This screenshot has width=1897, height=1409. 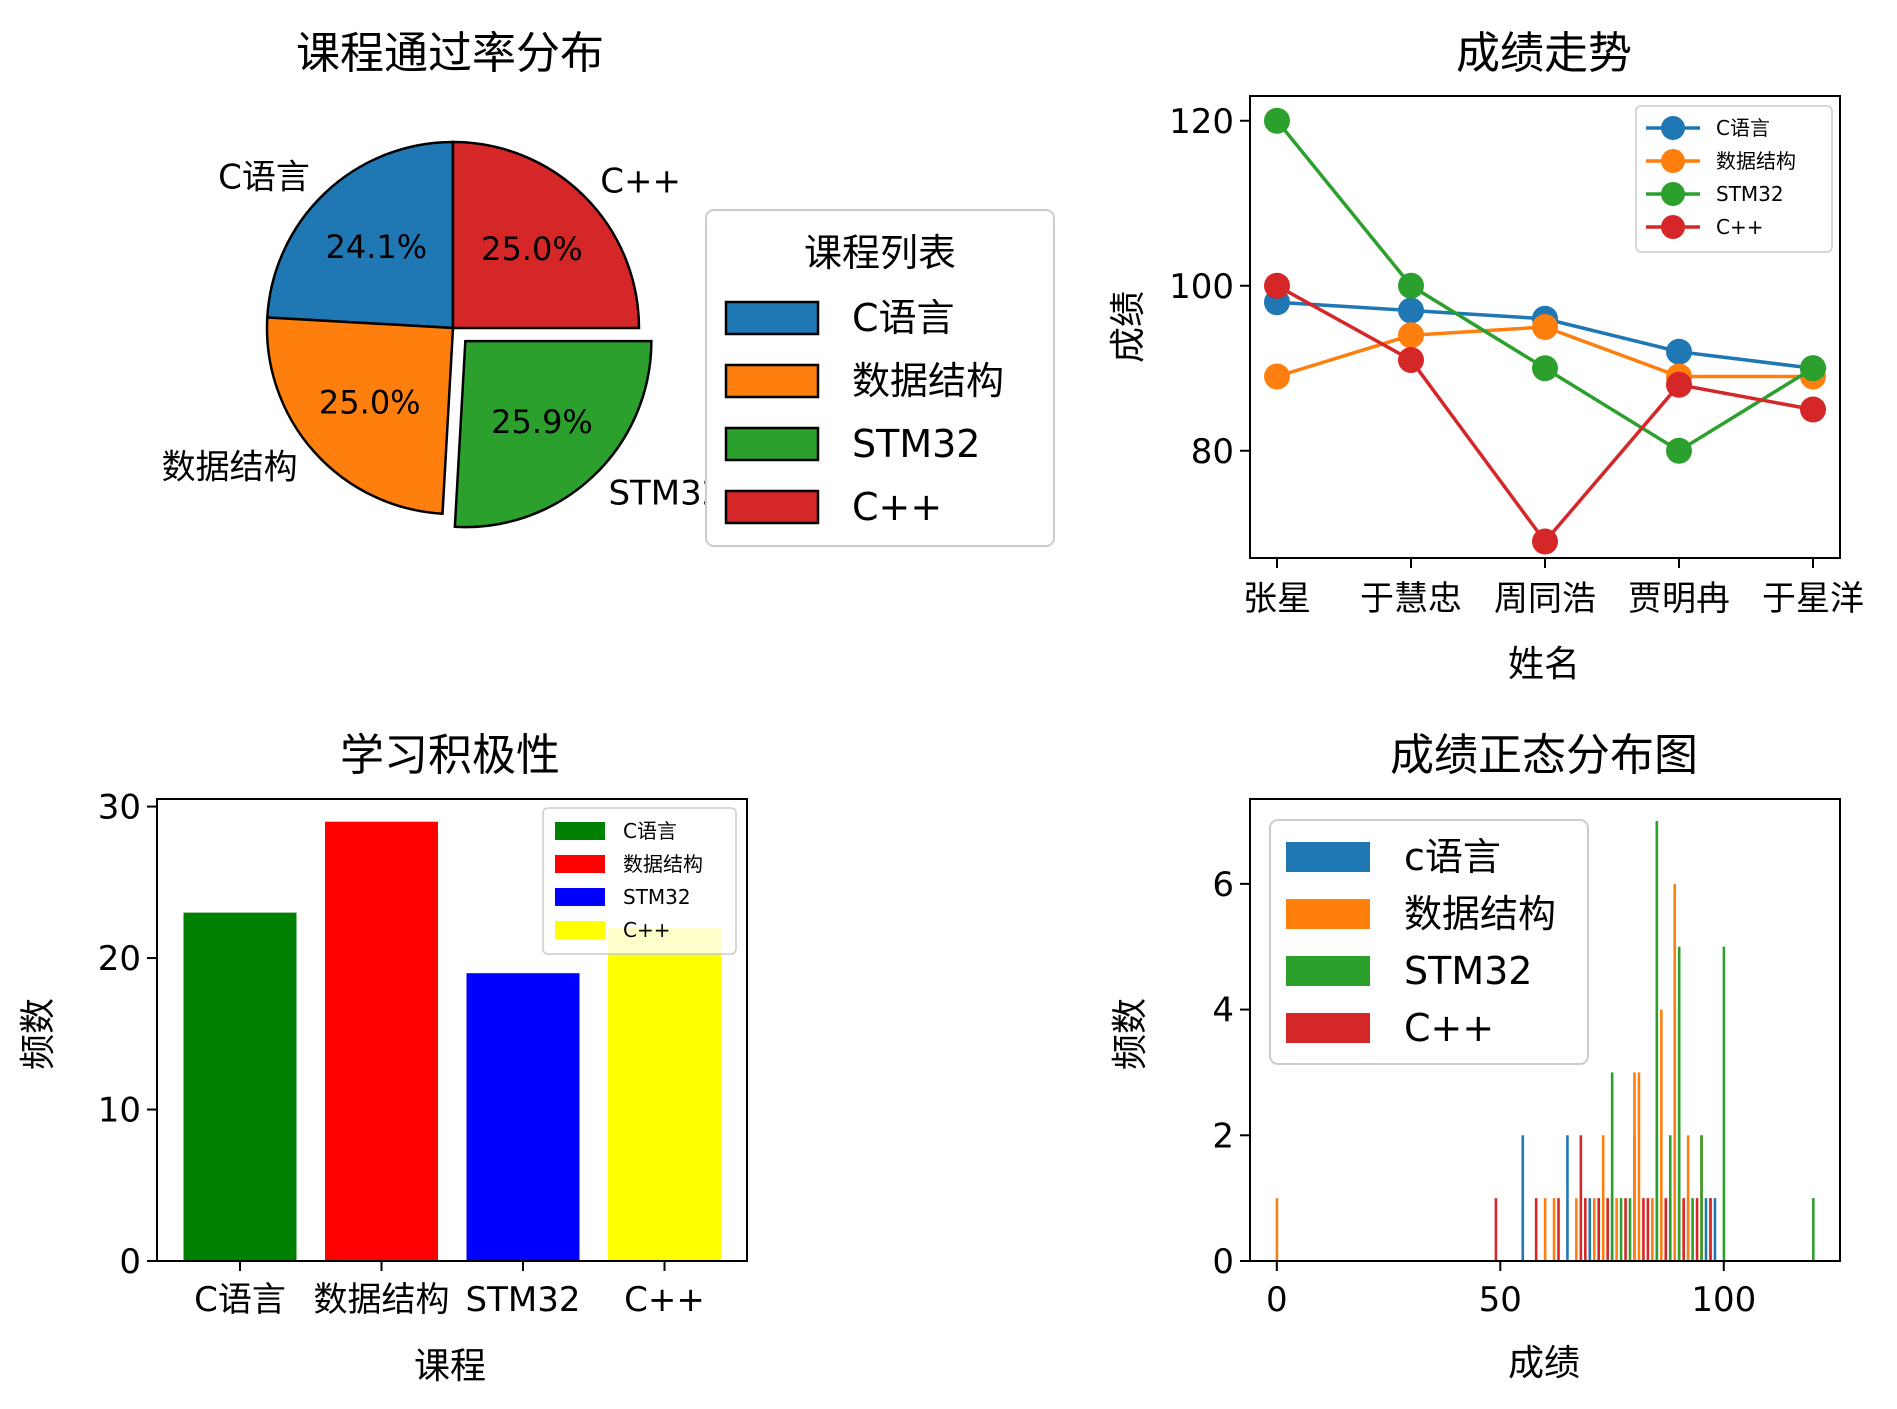 I want to click on bar-ylabel: 频数, so click(x=38, y=1034).